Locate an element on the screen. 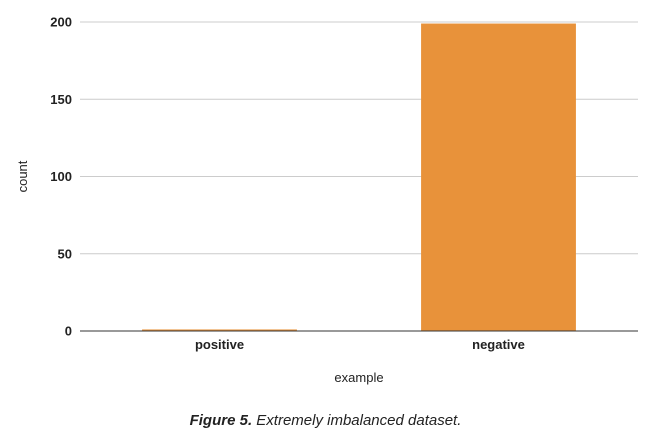  bar-positive is located at coordinates (219, 330).